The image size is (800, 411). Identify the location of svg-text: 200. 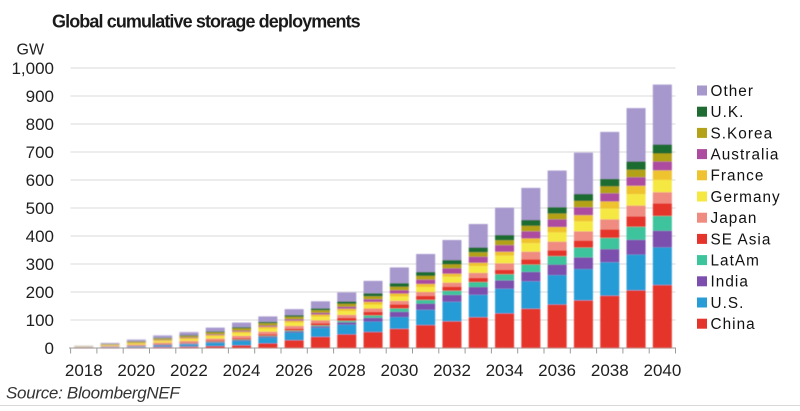
(40, 292).